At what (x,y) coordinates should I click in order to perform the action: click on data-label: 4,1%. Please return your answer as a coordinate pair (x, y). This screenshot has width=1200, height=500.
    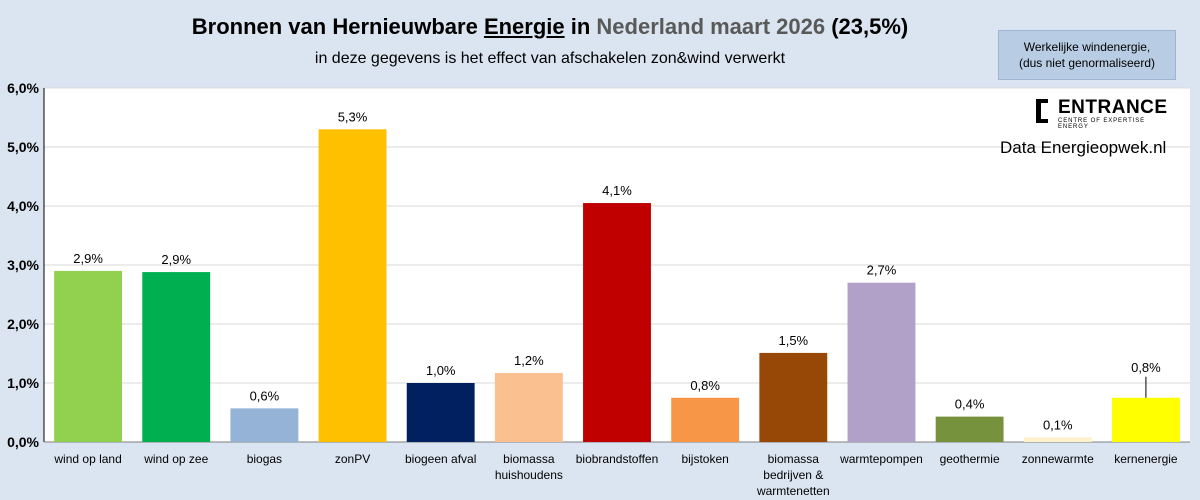
    Looking at the image, I should click on (617, 190).